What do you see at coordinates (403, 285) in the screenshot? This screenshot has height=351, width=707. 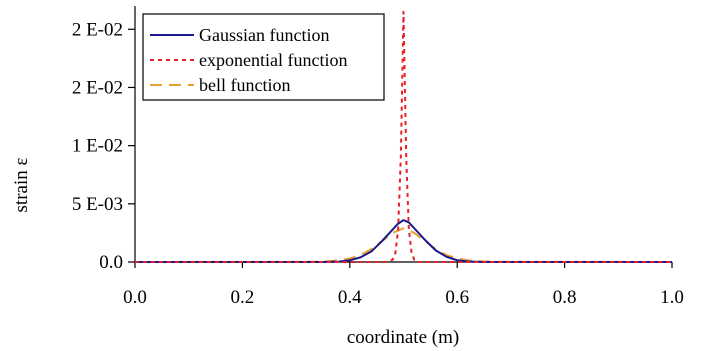 I see `x-ticks: 0.0 0.2 0.4 0.6 0.8 1.0` at bounding box center [403, 285].